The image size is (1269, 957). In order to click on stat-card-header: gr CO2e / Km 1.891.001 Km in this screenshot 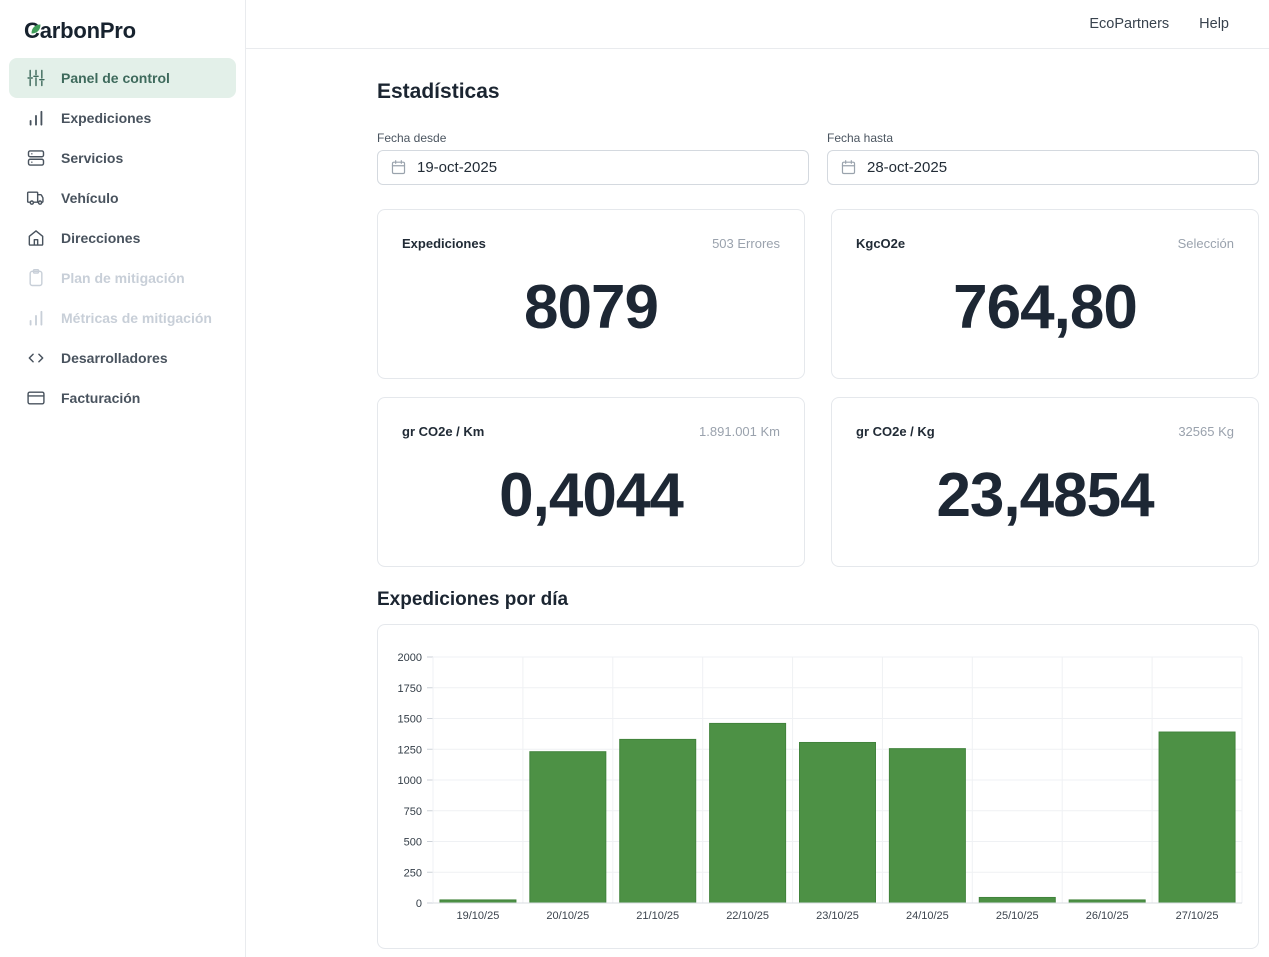, I will do `click(591, 431)`.